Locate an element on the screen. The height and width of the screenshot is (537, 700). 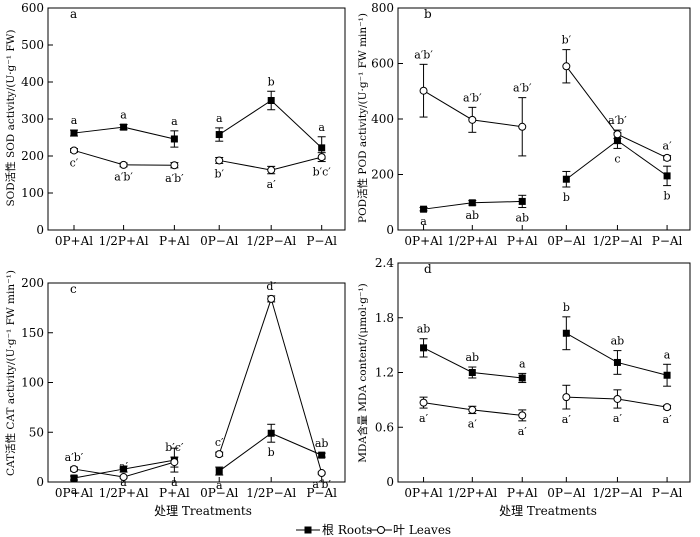
panel-sod-leaves-sig-label: b′c′ is located at coordinates (322, 172).